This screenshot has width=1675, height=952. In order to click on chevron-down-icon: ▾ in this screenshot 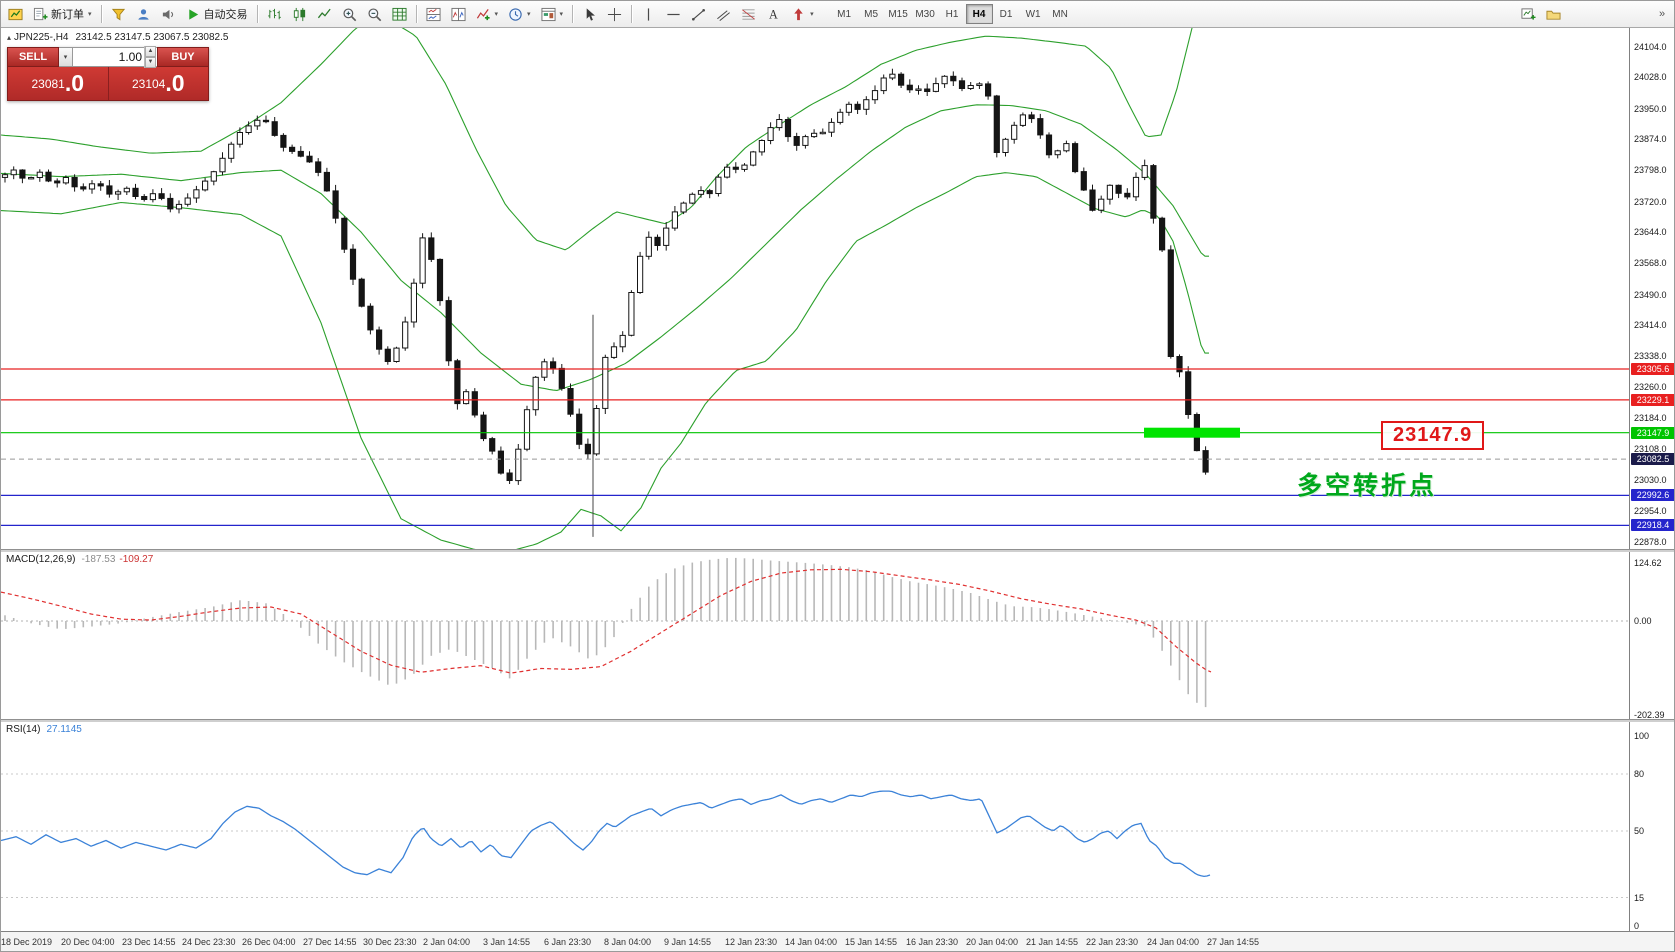, I will do `click(90, 14)`.